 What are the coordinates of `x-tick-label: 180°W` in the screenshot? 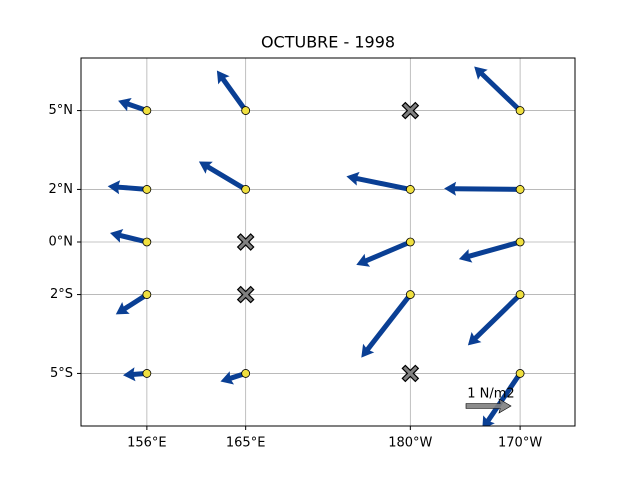 It's located at (410, 443).